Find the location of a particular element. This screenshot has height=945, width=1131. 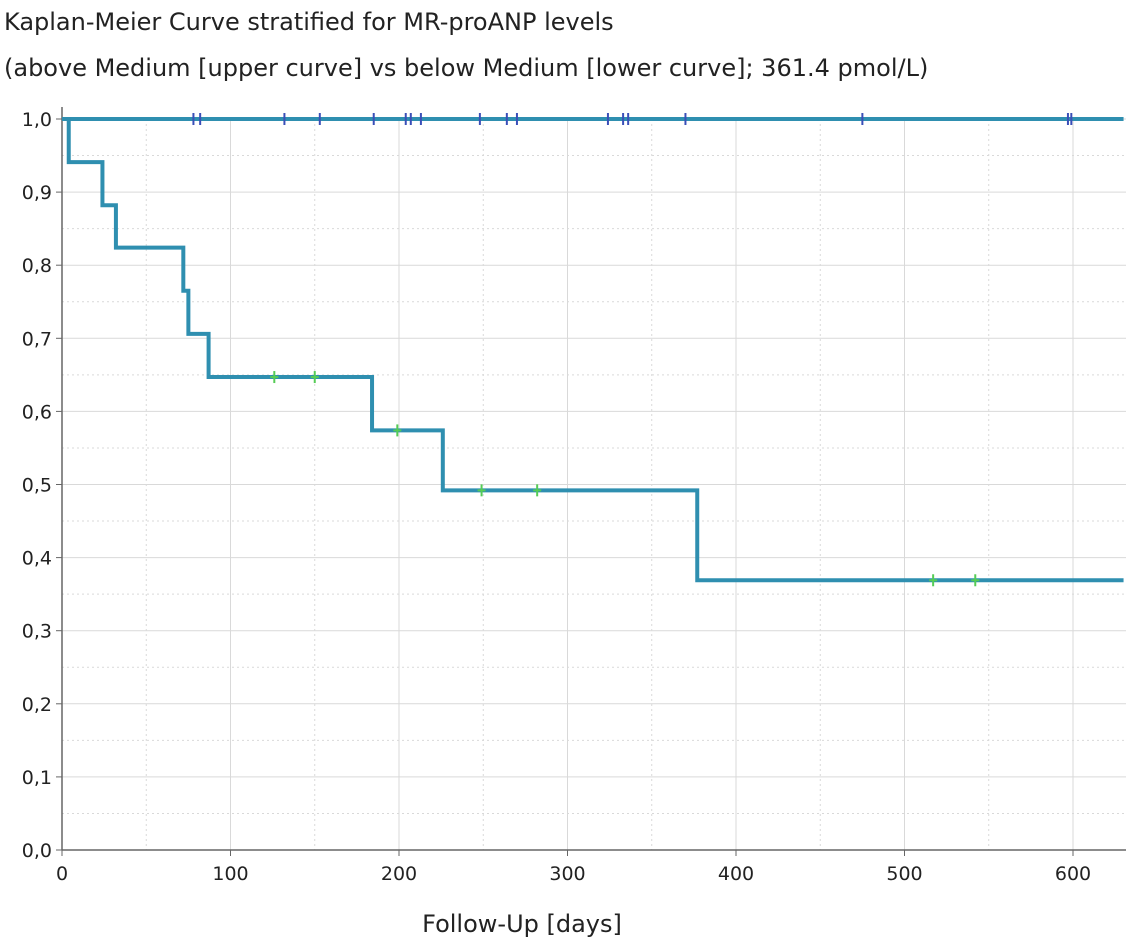

x-tick-label: 600 is located at coordinates (1073, 874).